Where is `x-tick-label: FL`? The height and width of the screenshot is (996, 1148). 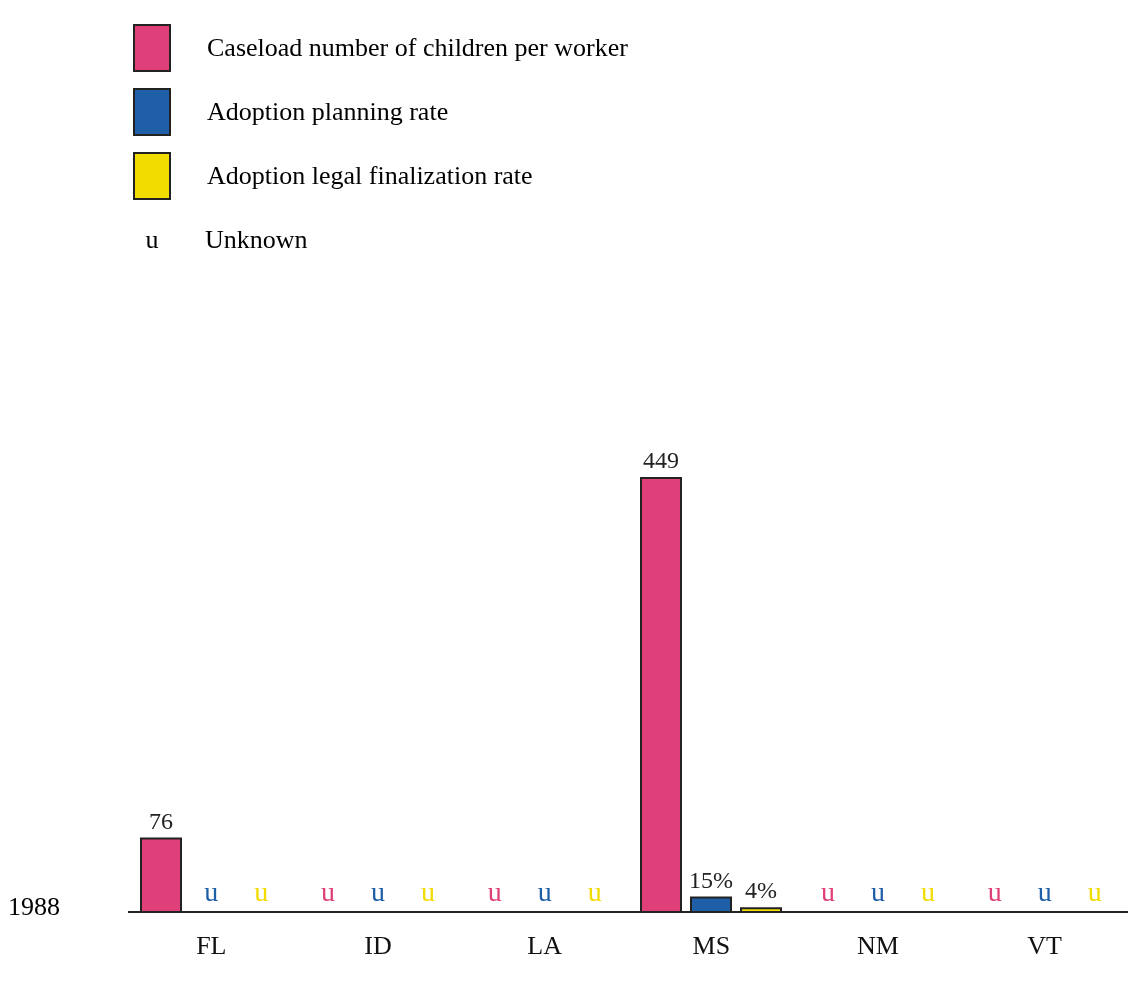 x-tick-label: FL is located at coordinates (211, 946).